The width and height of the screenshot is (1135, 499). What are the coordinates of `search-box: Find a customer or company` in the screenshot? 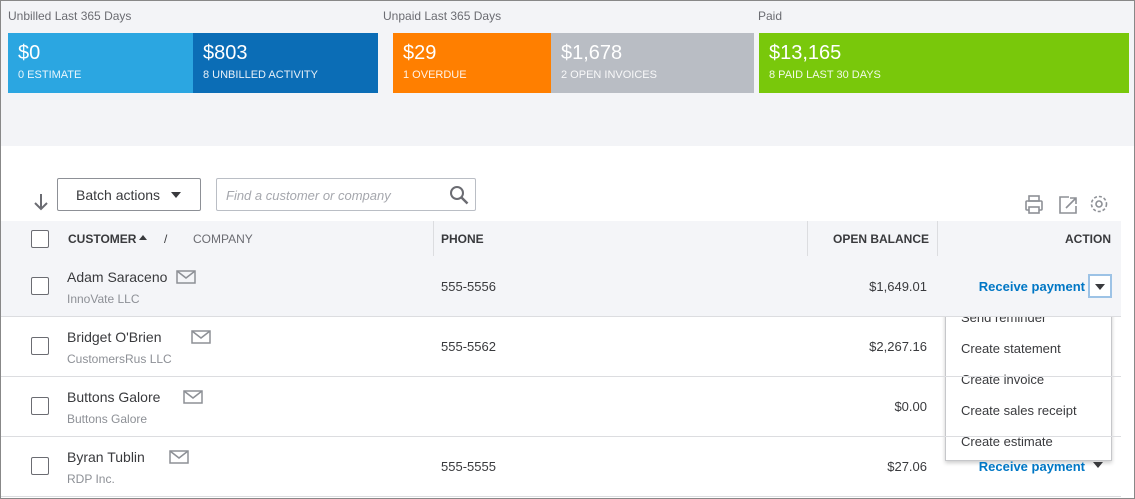 It's located at (346, 194).